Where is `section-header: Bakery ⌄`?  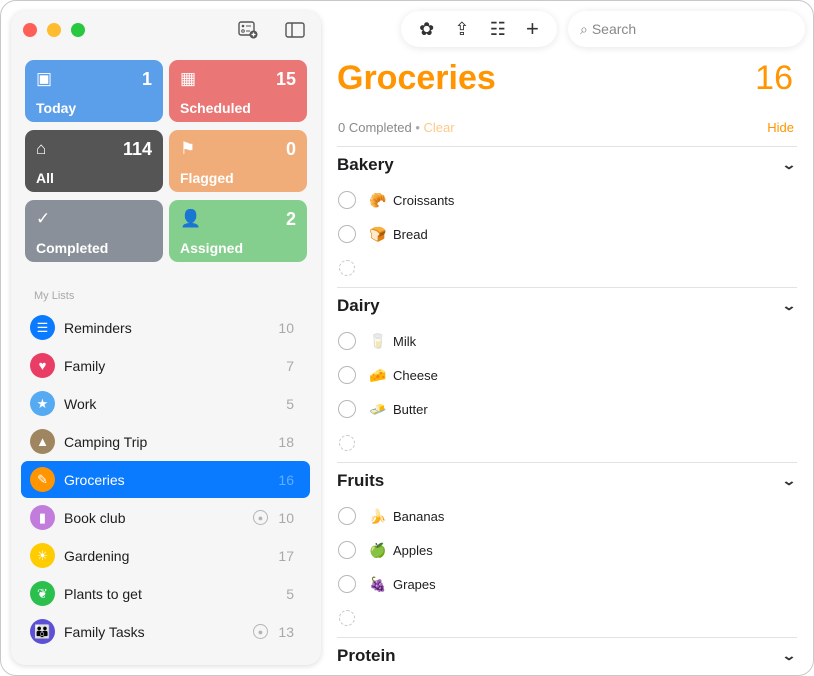
section-header: Bakery ⌄ is located at coordinates (567, 165).